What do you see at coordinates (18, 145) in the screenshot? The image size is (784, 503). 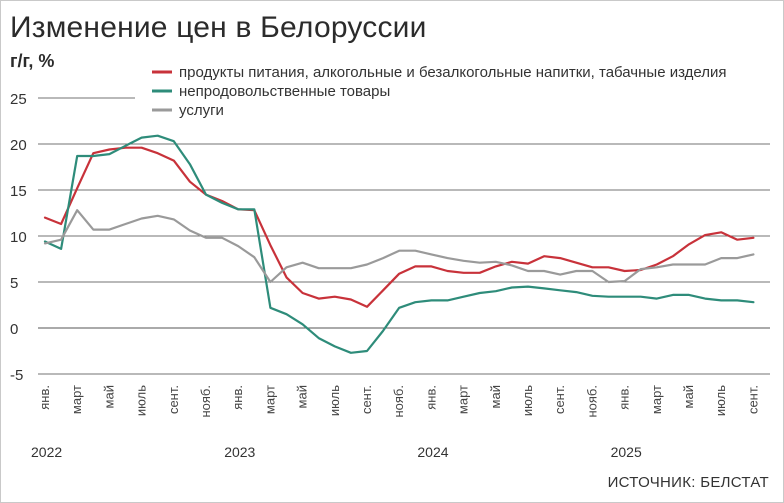 I see `y-tick-label: 20` at bounding box center [18, 145].